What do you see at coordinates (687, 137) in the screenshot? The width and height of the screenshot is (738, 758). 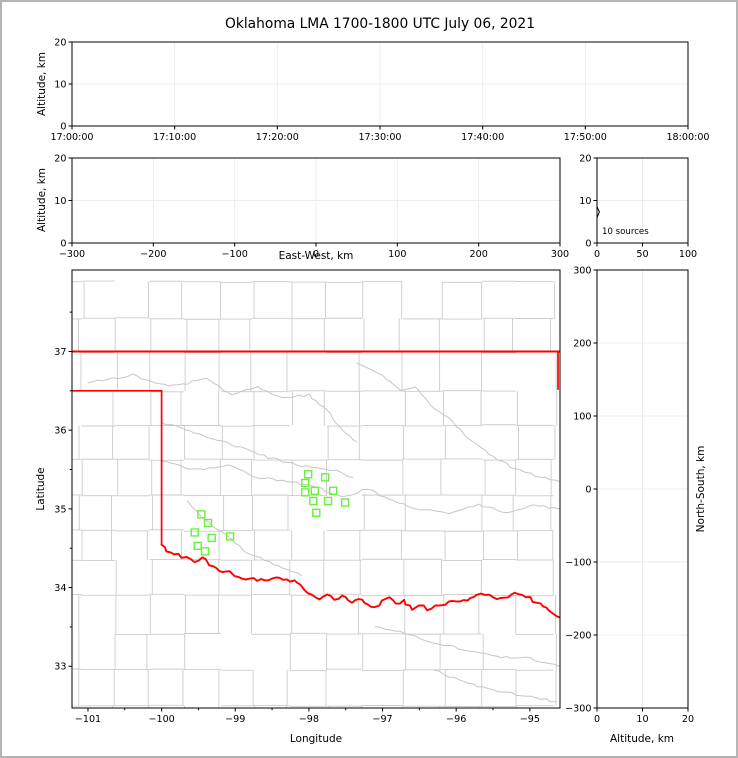 I see `svg-text: 18:00:00` at bounding box center [687, 137].